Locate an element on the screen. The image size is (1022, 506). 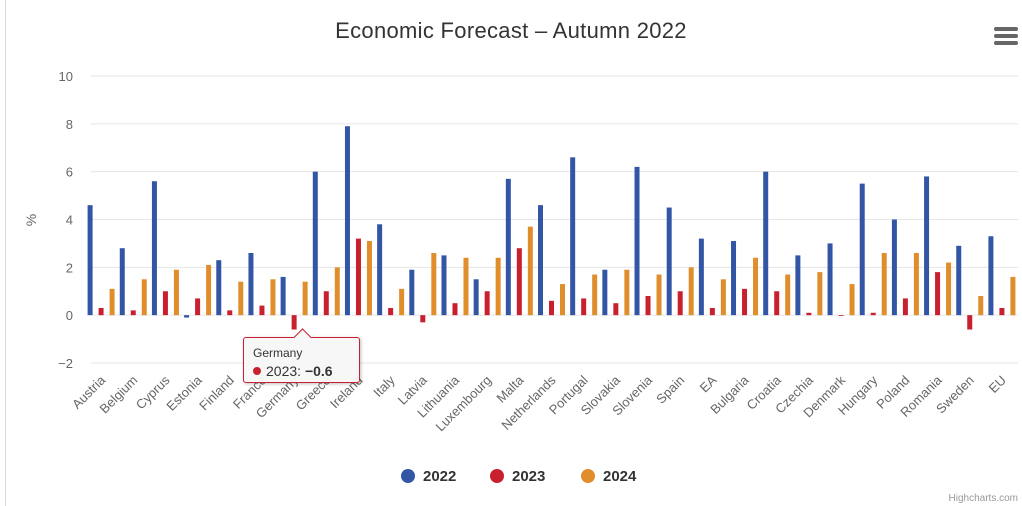
bar-2023-lithuania is located at coordinates (455, 309).